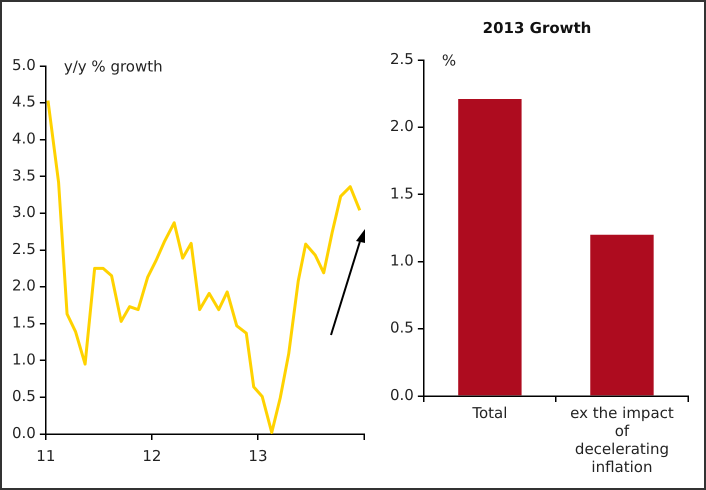 This screenshot has width=706, height=490. I want to click on chart-title: 2013 Growth, so click(537, 27).